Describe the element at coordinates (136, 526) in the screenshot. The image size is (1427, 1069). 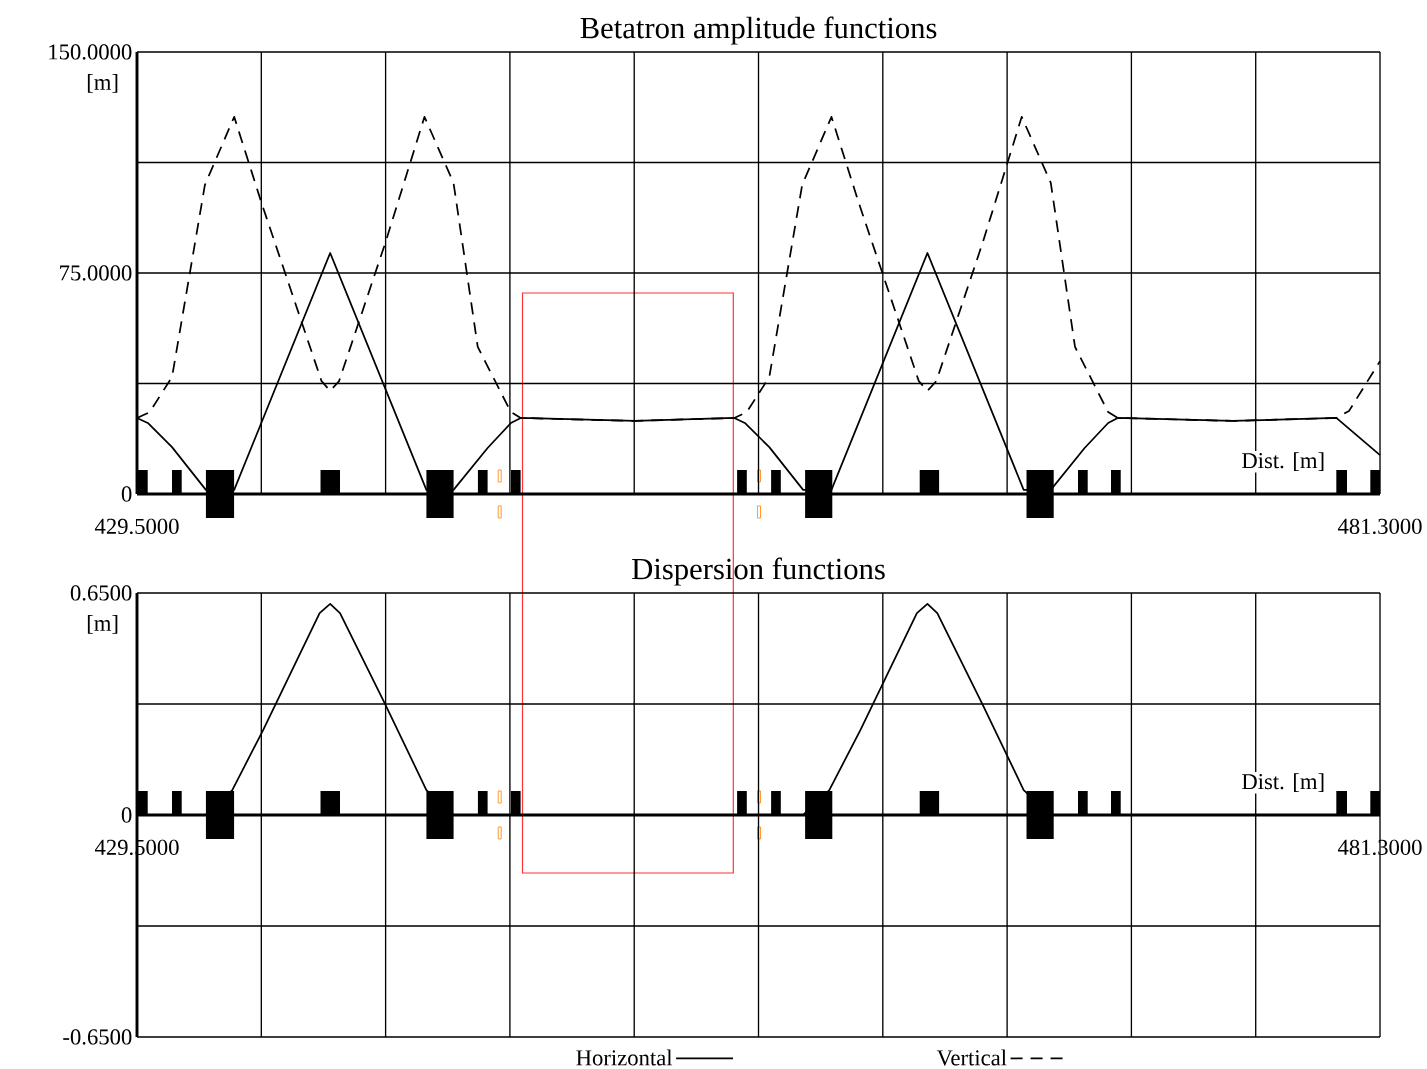
I see `x-tick-label: 429.5000` at that location.